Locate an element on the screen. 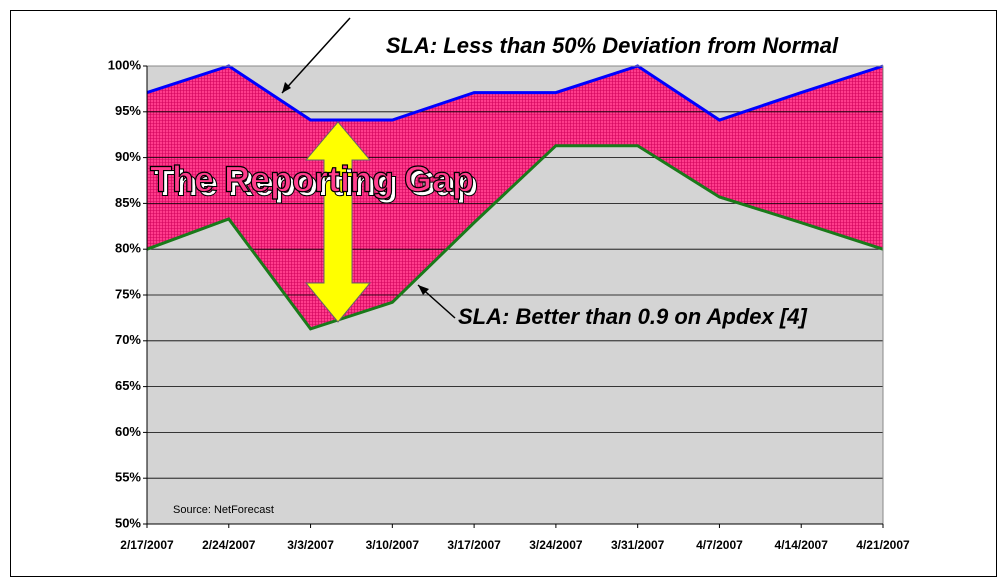 The image size is (998, 577). y-tick-label: 95% is located at coordinates (128, 110).